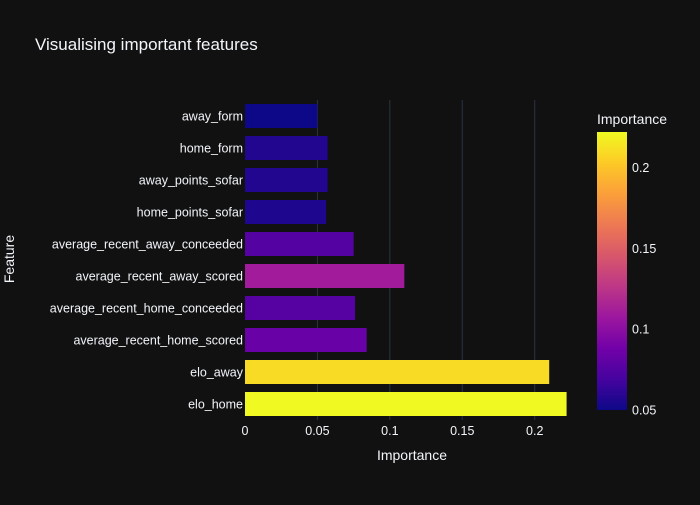  What do you see at coordinates (534, 431) in the screenshot?
I see `x-tick-label: 0.2` at bounding box center [534, 431].